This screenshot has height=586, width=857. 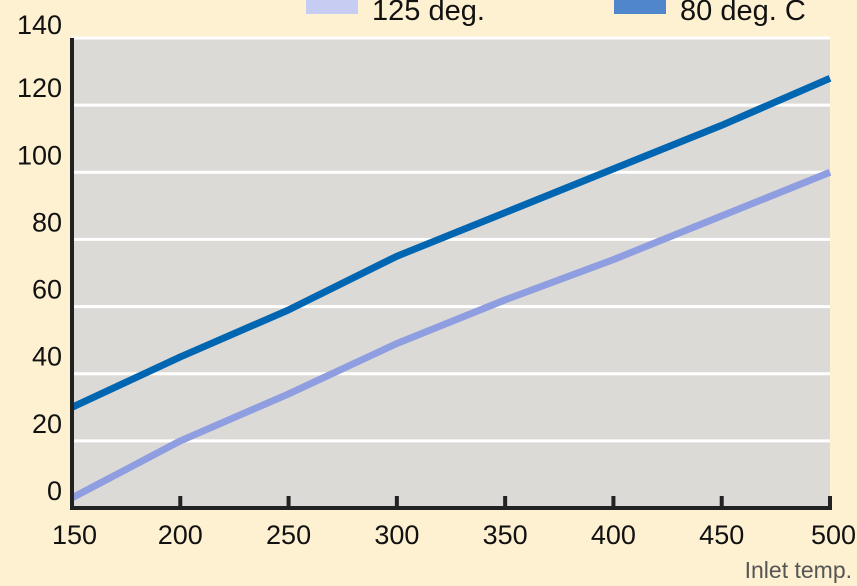 I want to click on legend: 125 deg. 80 deg. C, so click(x=556, y=13).